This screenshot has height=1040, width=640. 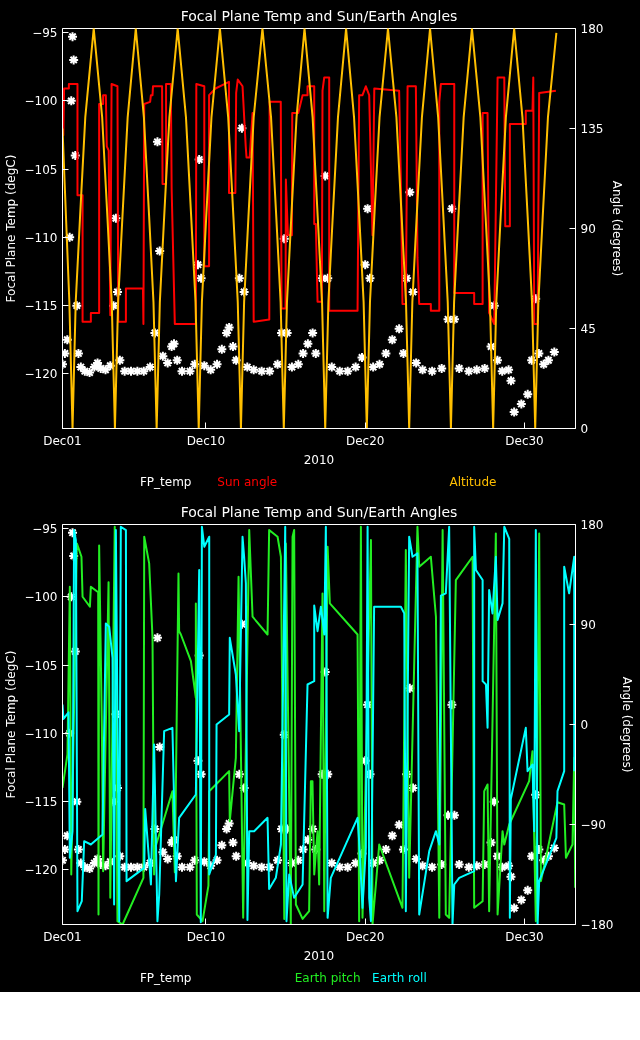 I want to click on text: Altitude, so click(x=473, y=481).